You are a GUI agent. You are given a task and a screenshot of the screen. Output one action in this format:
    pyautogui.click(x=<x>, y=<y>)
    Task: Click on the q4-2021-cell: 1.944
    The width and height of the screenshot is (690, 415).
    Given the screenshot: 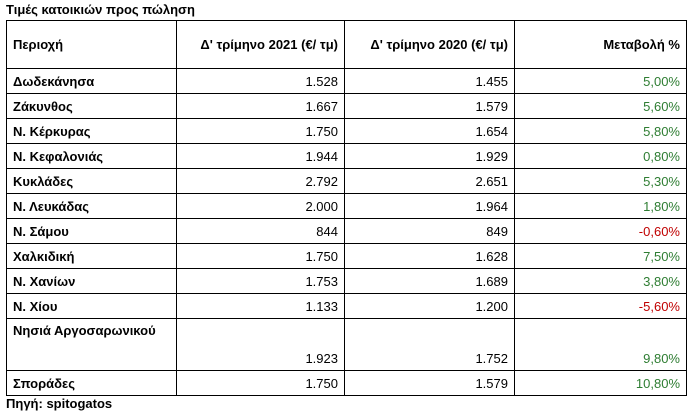 What is the action you would take?
    pyautogui.click(x=260, y=156)
    